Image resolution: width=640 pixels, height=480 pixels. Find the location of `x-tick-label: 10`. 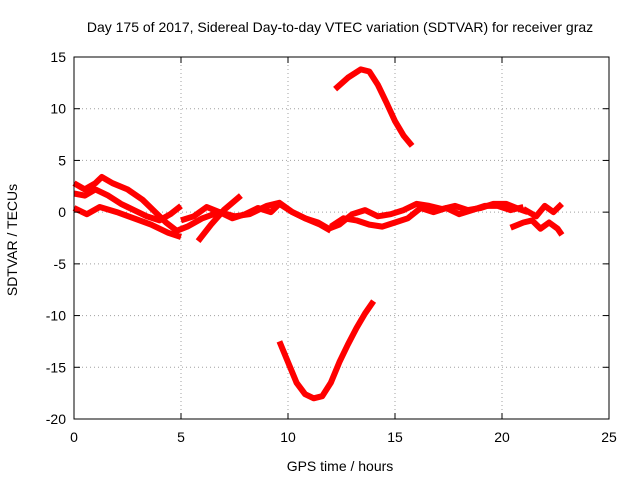

x-tick-label: 10 is located at coordinates (288, 437).